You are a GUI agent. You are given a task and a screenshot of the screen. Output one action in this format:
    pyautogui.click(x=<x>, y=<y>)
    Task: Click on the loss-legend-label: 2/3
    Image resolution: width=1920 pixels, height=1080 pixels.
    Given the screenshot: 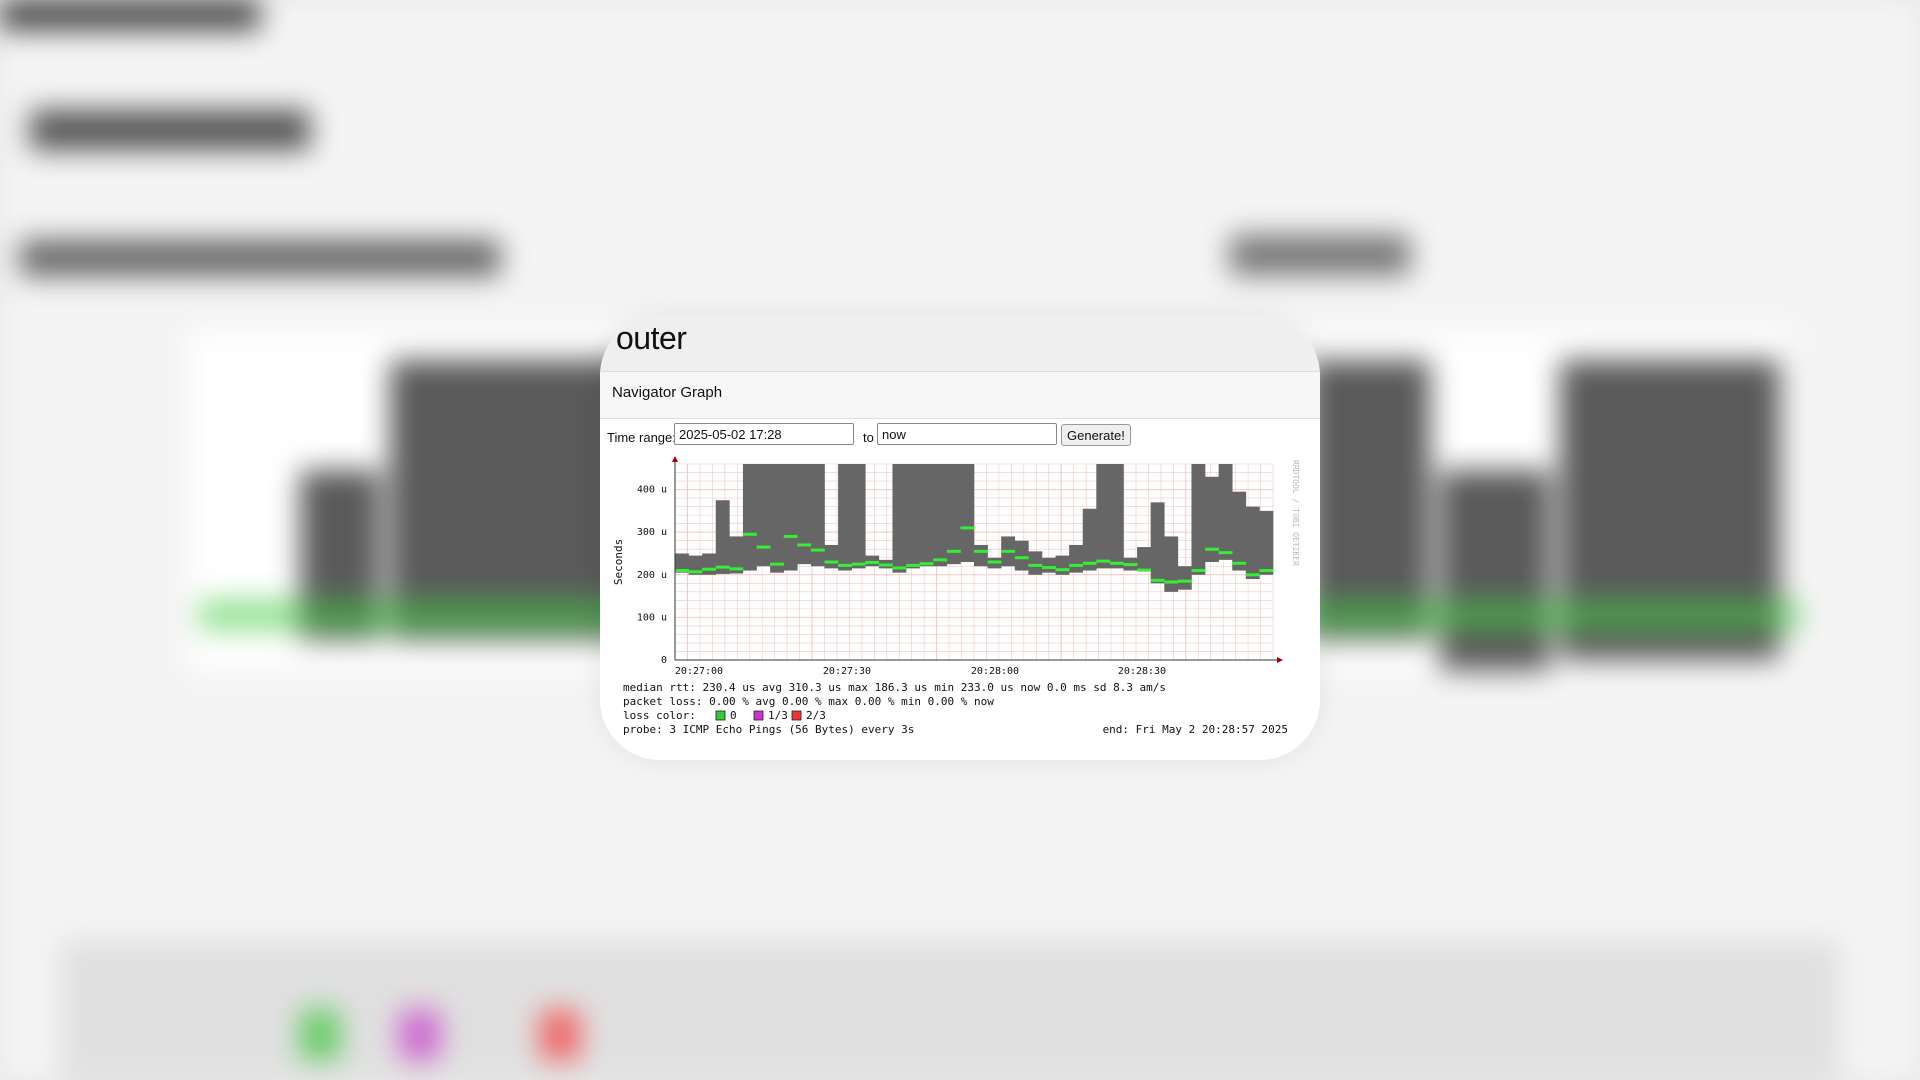 What is the action you would take?
    pyautogui.click(x=816, y=715)
    